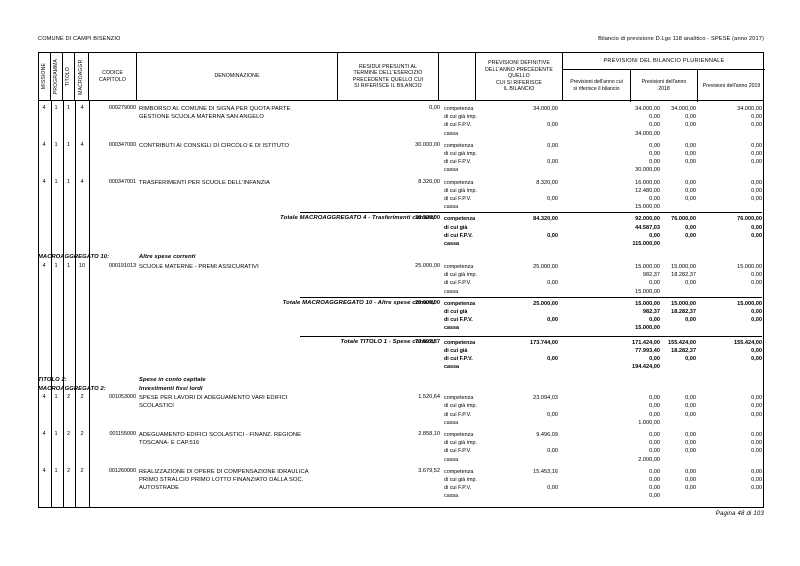 The width and height of the screenshot is (800, 566). What do you see at coordinates (82, 434) in the screenshot?
I see `cell-macroaggregato: 2` at bounding box center [82, 434].